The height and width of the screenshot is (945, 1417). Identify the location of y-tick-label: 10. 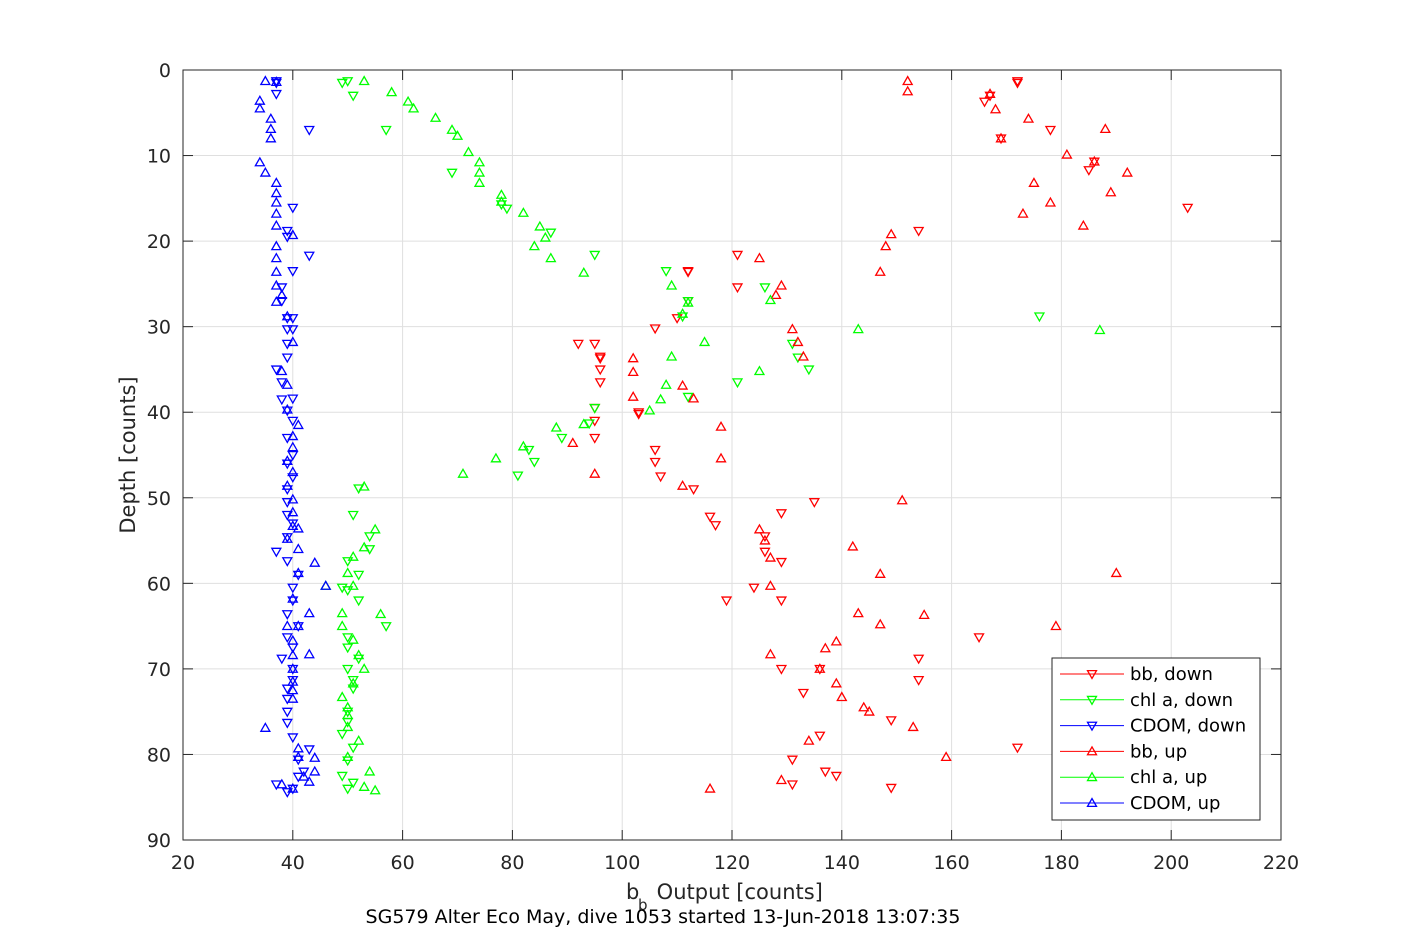
(159, 157).